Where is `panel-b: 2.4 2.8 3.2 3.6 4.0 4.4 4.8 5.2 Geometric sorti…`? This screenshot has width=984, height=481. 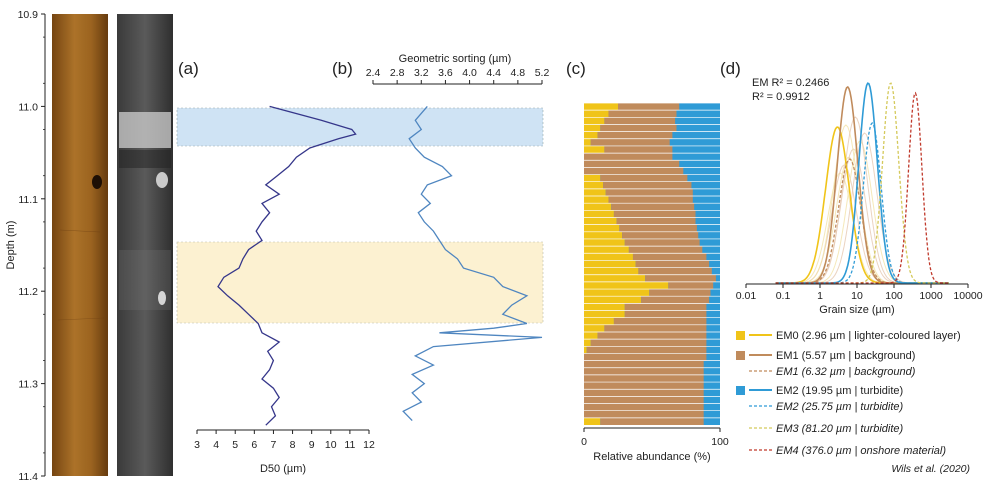 panel-b: 2.4 2.8 3.2 3.6 4.0 4.4 4.8 5.2 Geometric sorti… is located at coordinates (458, 237).